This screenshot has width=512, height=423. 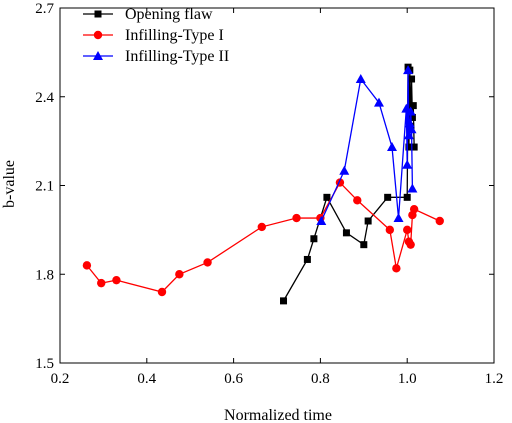 What do you see at coordinates (278, 415) in the screenshot?
I see `x-axis-label: Normalized time` at bounding box center [278, 415].